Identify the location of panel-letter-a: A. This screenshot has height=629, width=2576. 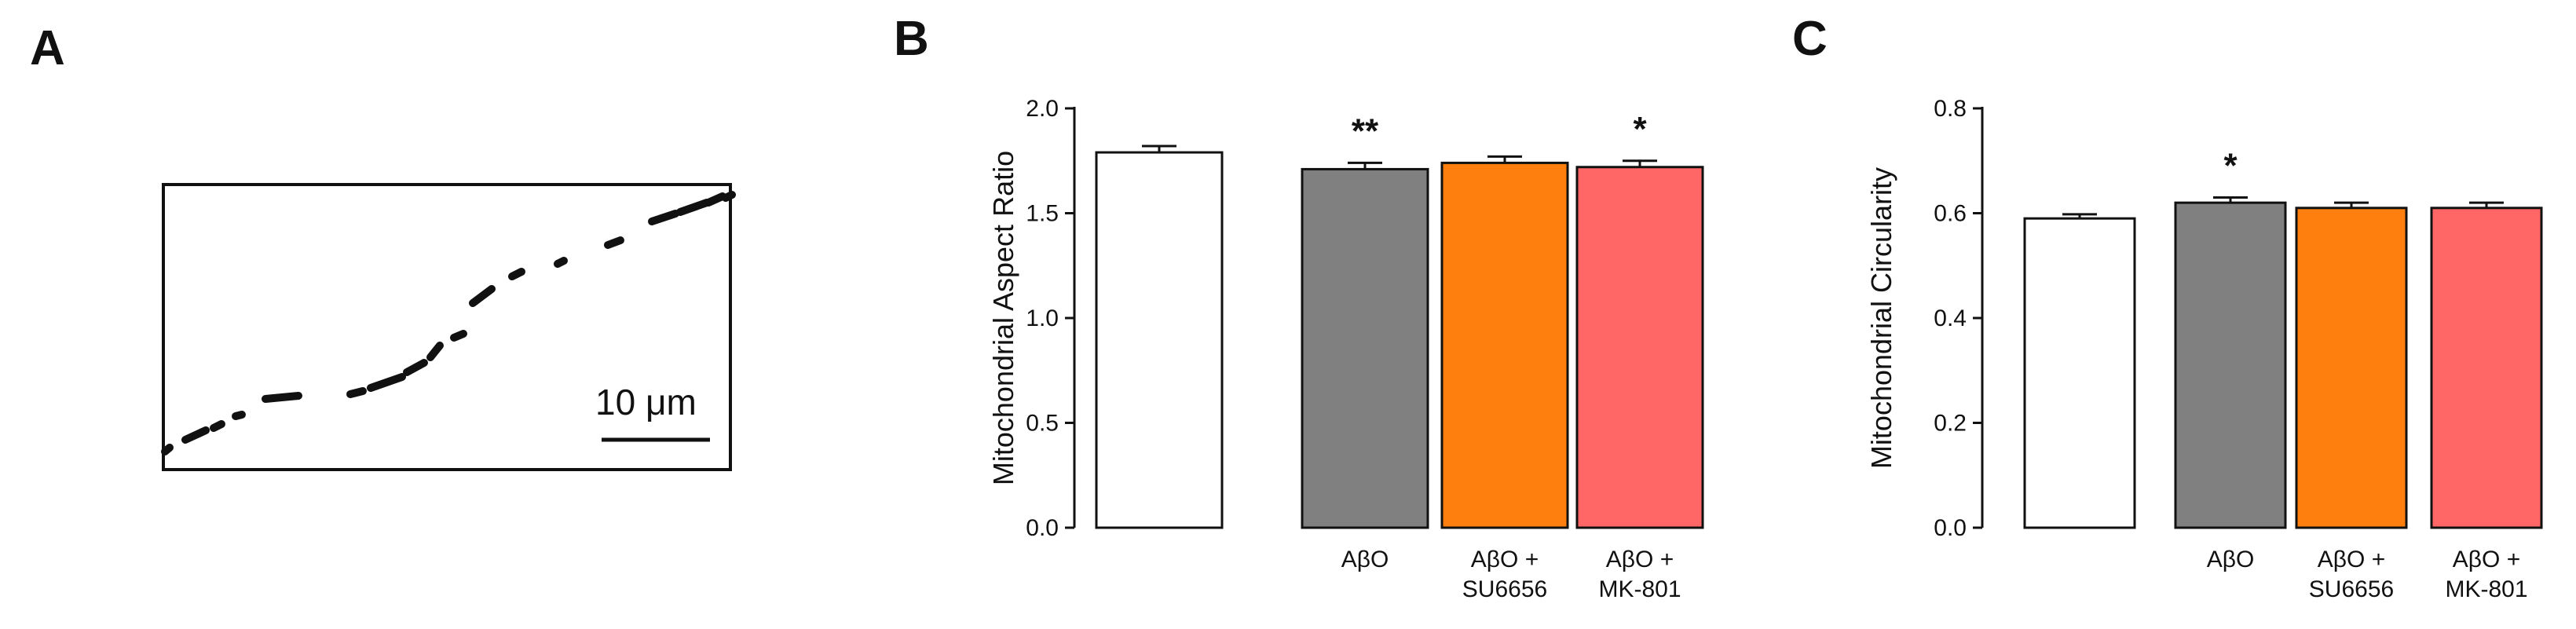
(47, 48).